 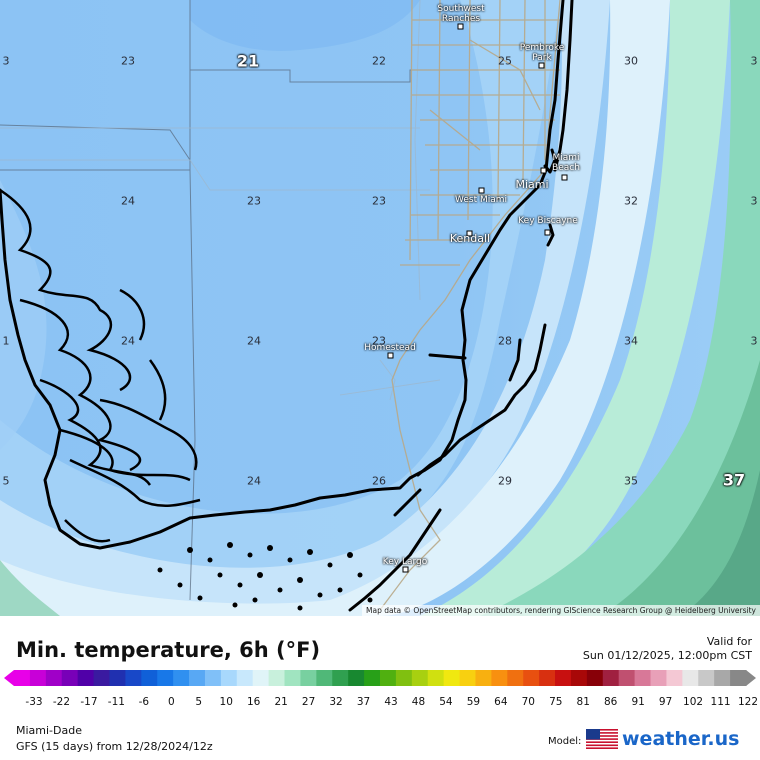 I want to click on color-scale, so click(x=380, y=678).